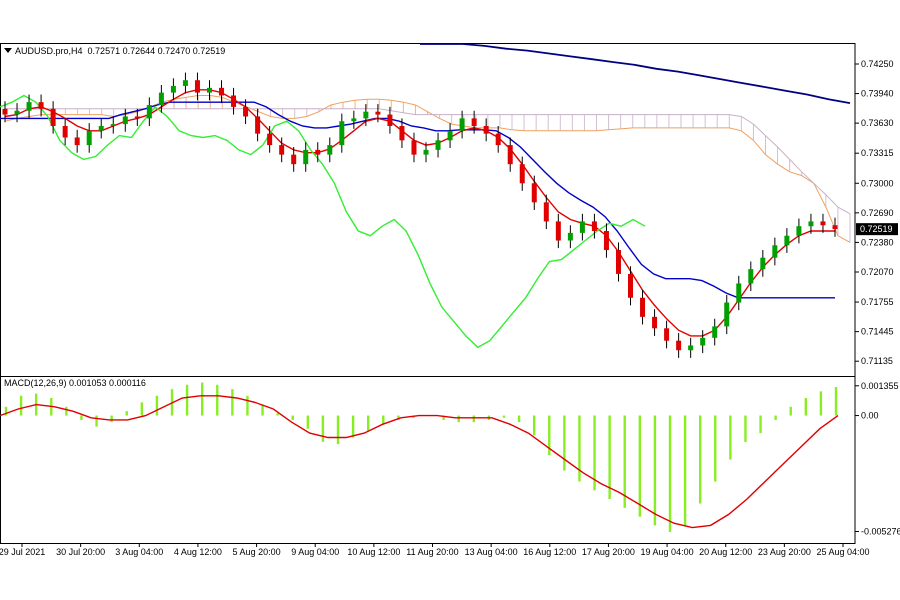 This screenshot has width=900, height=600. What do you see at coordinates (725, 552) in the screenshot?
I see `time-tick-label: 20 Aug 12:00` at bounding box center [725, 552].